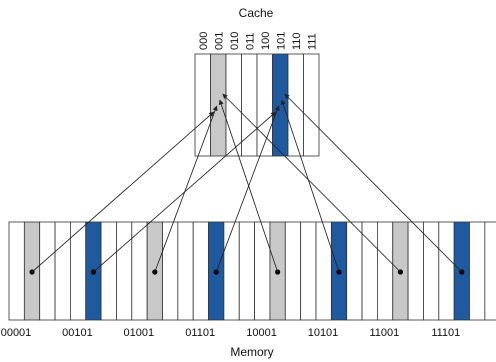  Describe the element at coordinates (77, 333) in the screenshot. I see `memory-address-label: 00101` at that location.